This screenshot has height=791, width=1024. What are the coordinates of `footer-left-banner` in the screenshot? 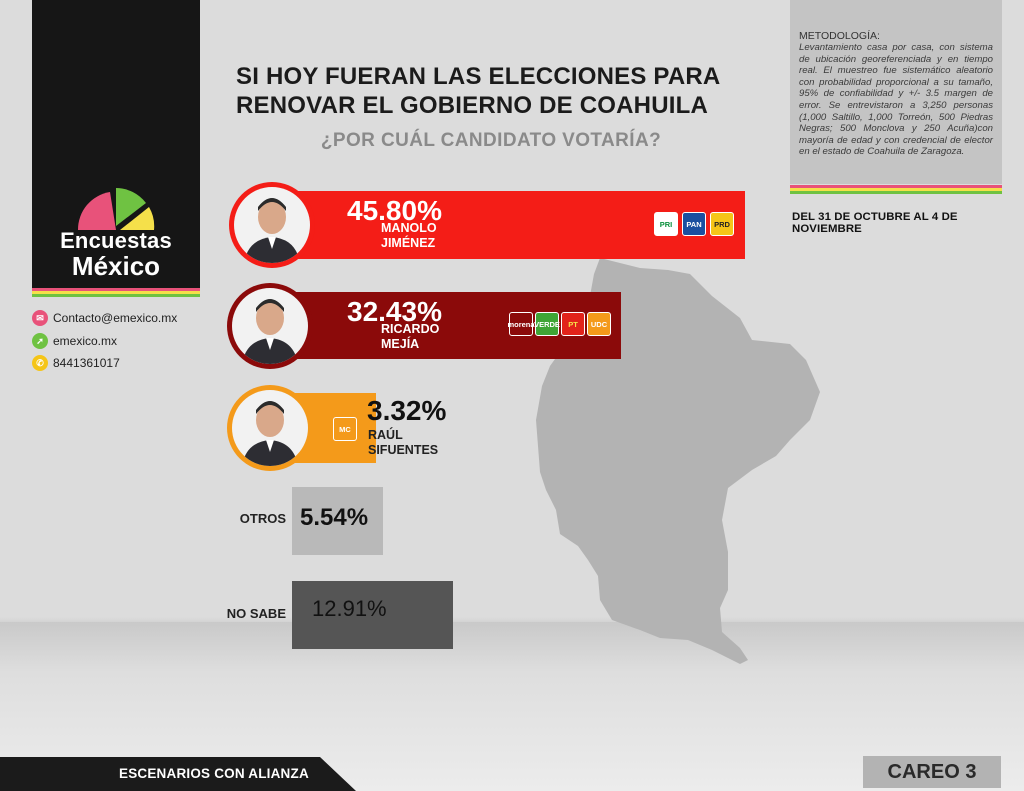 It's located at (178, 774).